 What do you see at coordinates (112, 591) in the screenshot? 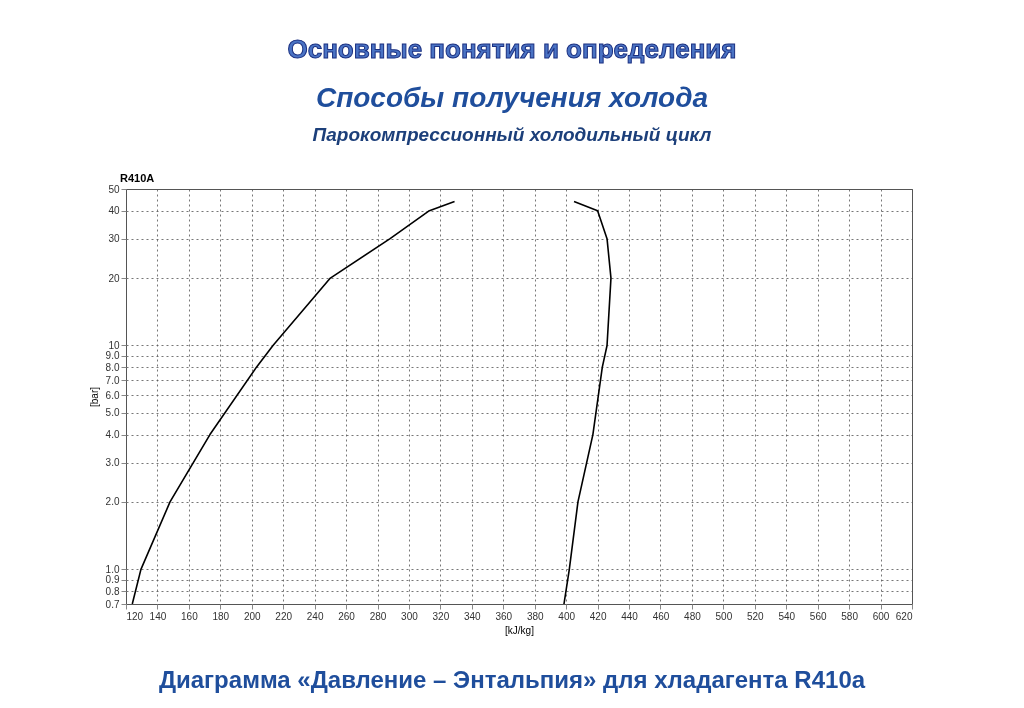
I see `y-tick-label: 0.8` at bounding box center [112, 591].